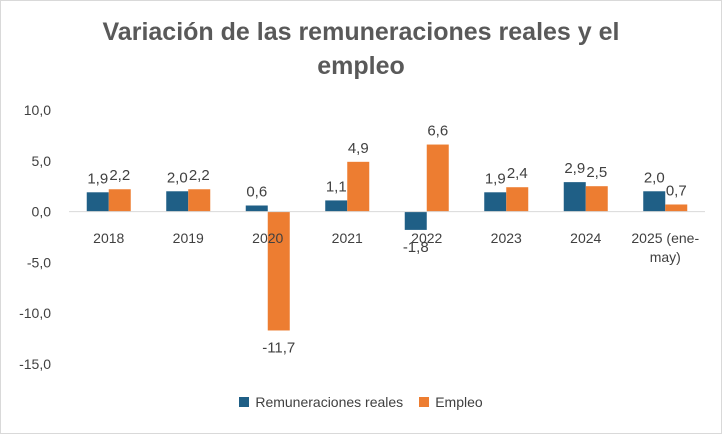 The height and width of the screenshot is (434, 722). I want to click on legend-label-remuneraciones: Remuneraciones reales, so click(329, 402).